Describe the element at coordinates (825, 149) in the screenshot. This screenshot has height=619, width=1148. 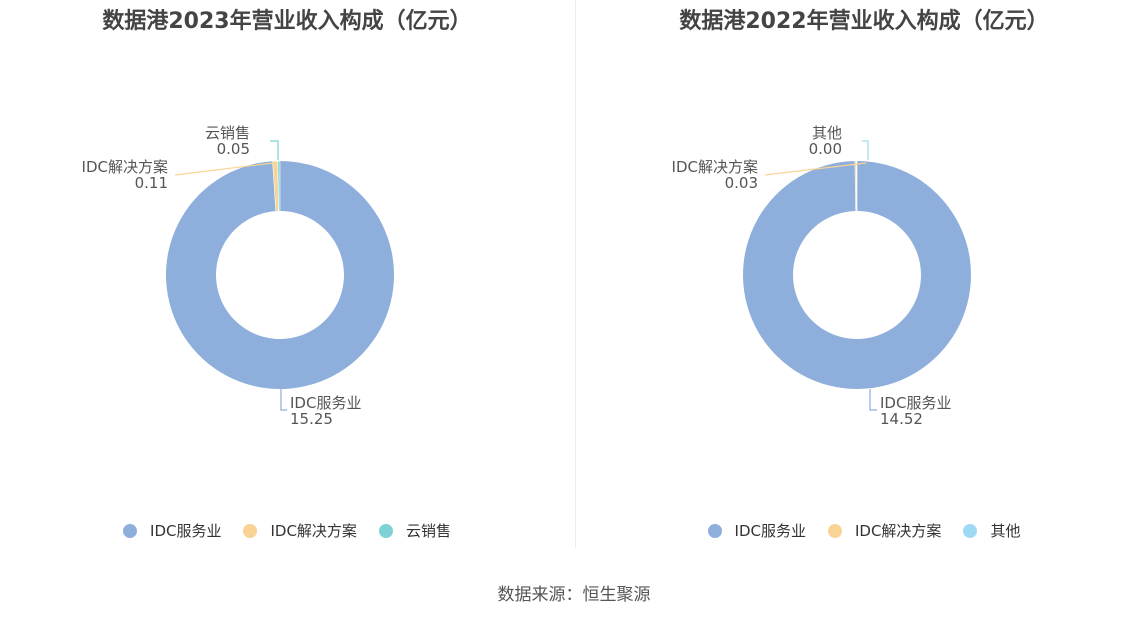
I see `slice-label-value: 0.00` at that location.